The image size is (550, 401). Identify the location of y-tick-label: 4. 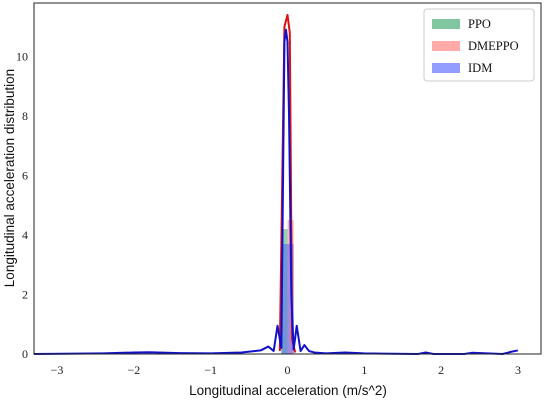
(25, 235).